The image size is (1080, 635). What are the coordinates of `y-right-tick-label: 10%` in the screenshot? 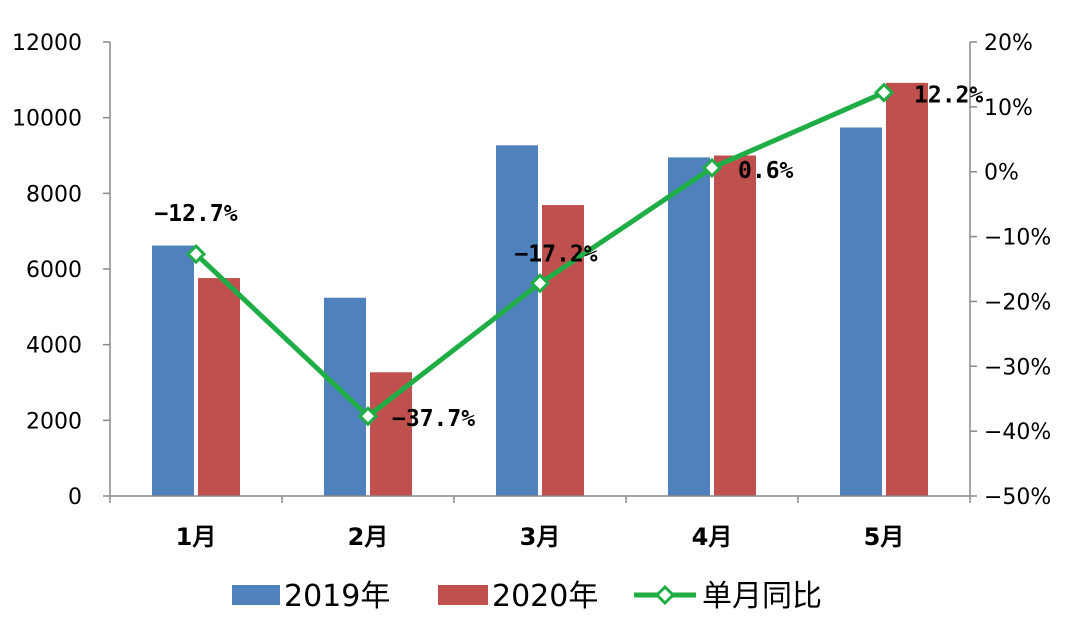 It's located at (1008, 108).